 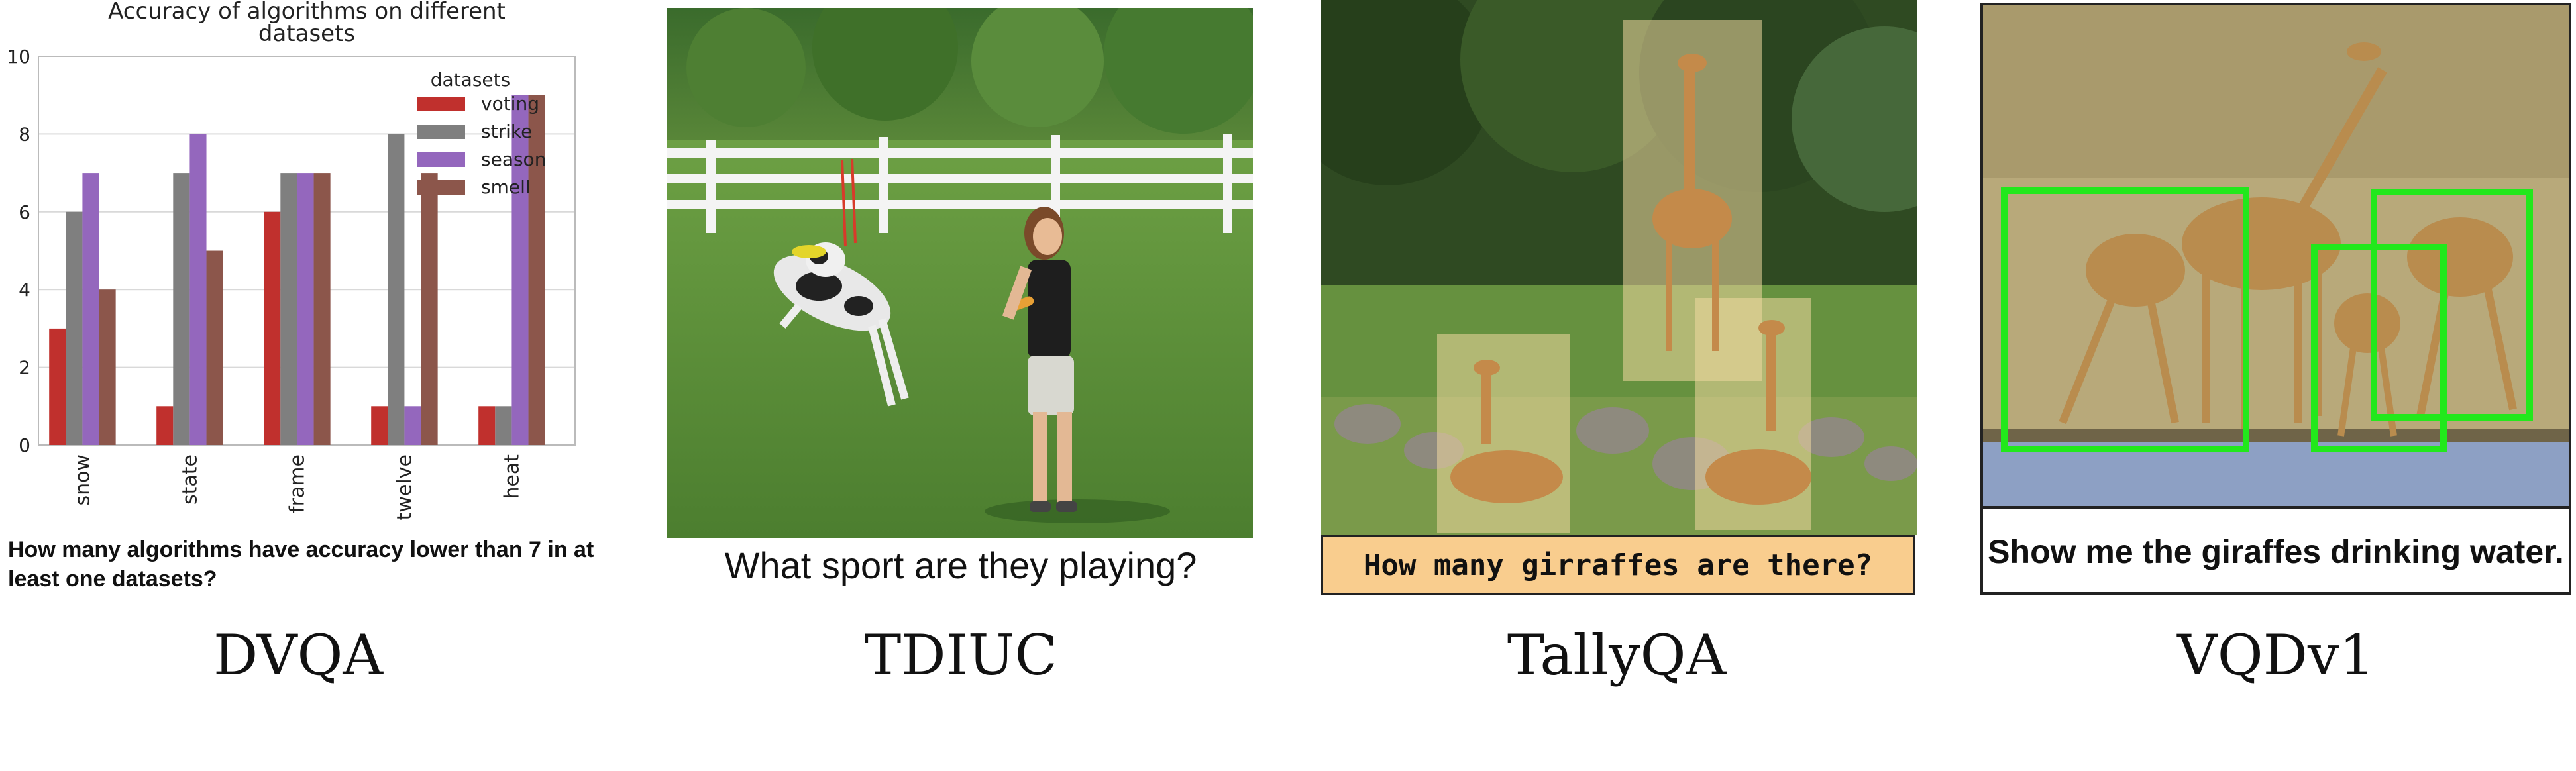 What do you see at coordinates (272, 328) in the screenshot?
I see `bar-voting-frame` at bounding box center [272, 328].